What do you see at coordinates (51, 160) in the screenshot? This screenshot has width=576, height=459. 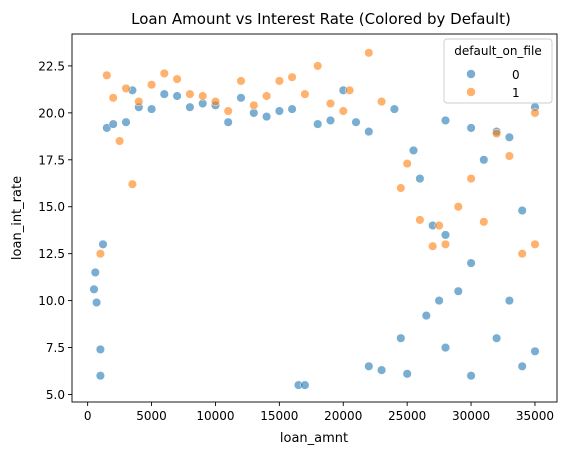 I see `y-tick-label-5: 17.5` at bounding box center [51, 160].